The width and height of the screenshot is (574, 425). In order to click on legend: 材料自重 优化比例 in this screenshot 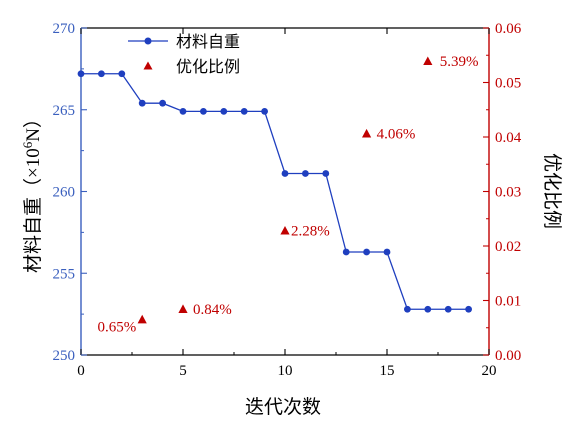, I will do `click(184, 54)`.